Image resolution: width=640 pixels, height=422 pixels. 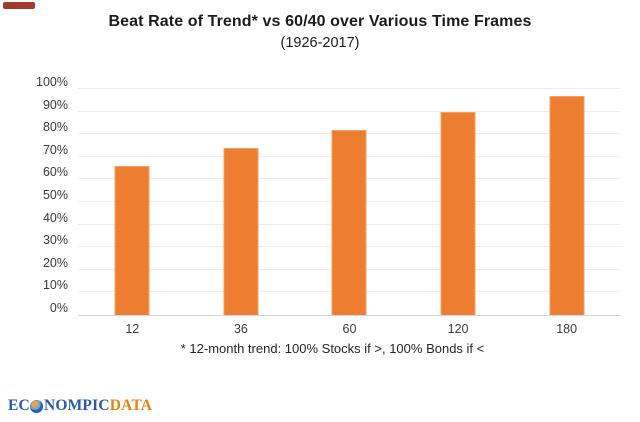 I want to click on x-tick-label-180: 180, so click(x=567, y=329).